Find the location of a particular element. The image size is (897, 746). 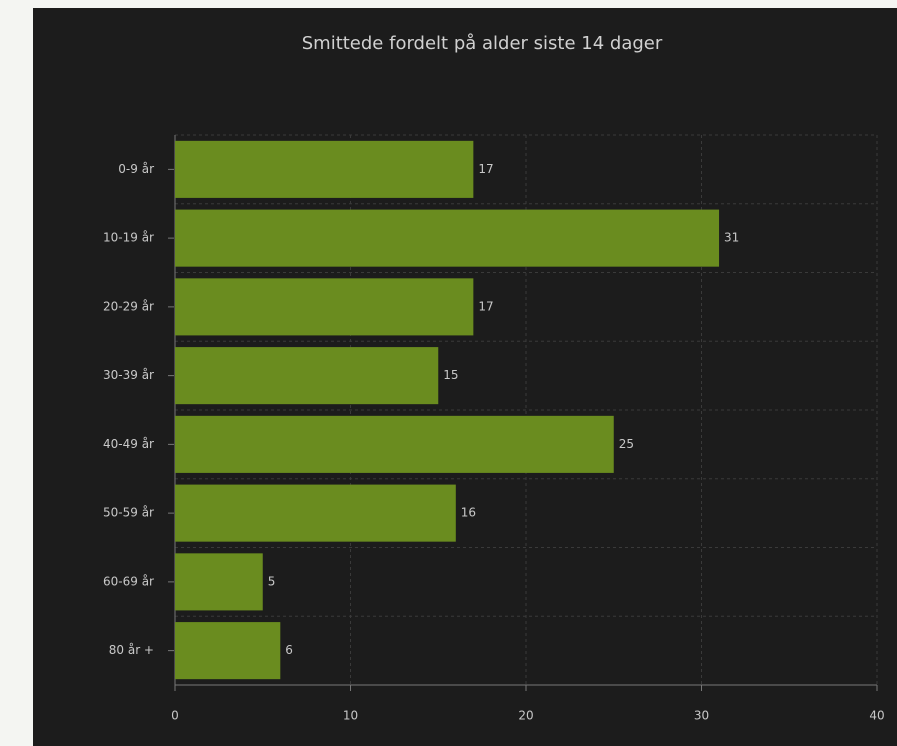

x-tick-label: 40 is located at coordinates (876, 716).